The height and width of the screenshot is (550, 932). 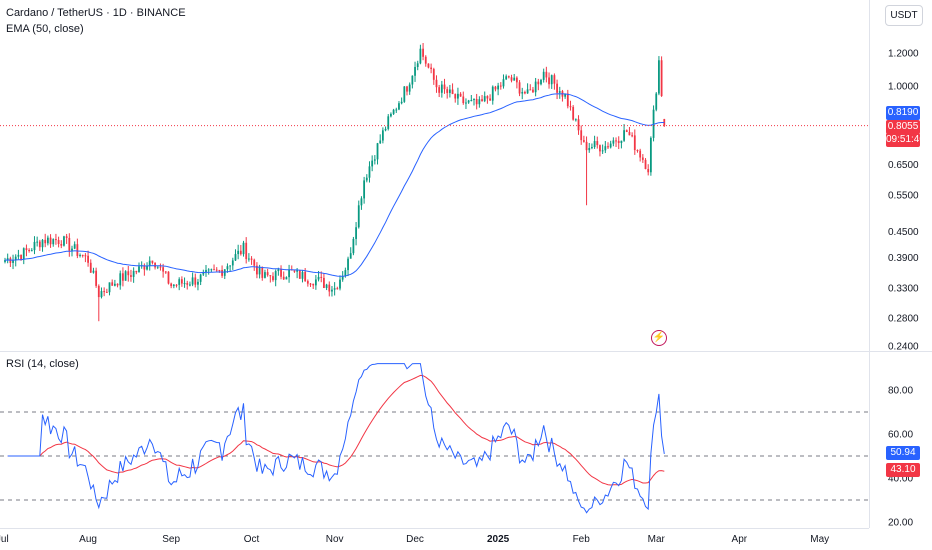 What do you see at coordinates (900, 457) in the screenshot?
I see `rsi-axis: 80.00 60.00 40.00 20.00` at bounding box center [900, 457].